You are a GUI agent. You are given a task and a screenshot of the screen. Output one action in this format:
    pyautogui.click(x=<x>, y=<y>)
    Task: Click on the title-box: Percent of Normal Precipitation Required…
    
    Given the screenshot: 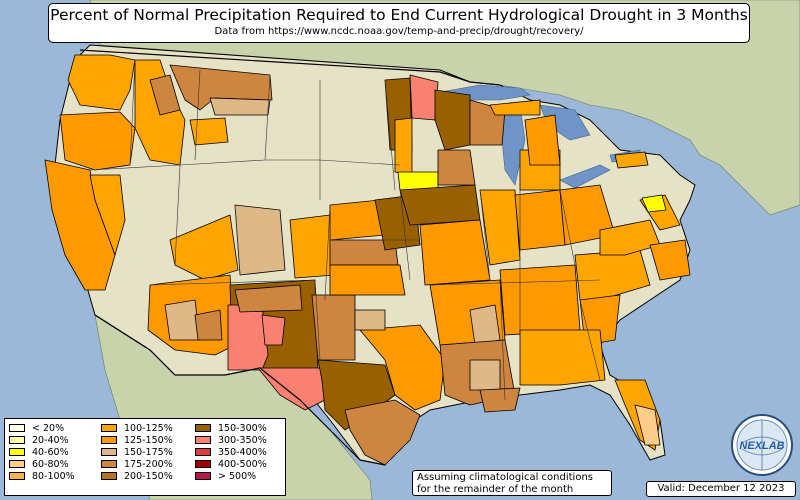 What is the action you would take?
    pyautogui.click(x=399, y=23)
    